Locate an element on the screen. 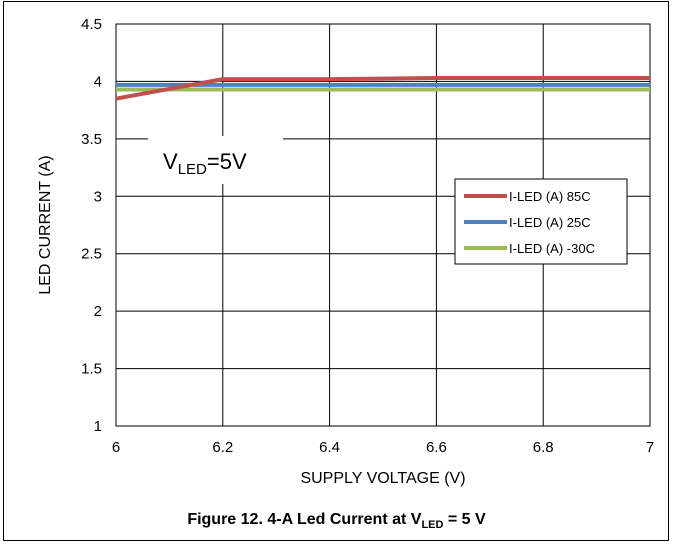 This screenshot has width=673, height=544. y-tick-label: 2.5 is located at coordinates (91, 254).